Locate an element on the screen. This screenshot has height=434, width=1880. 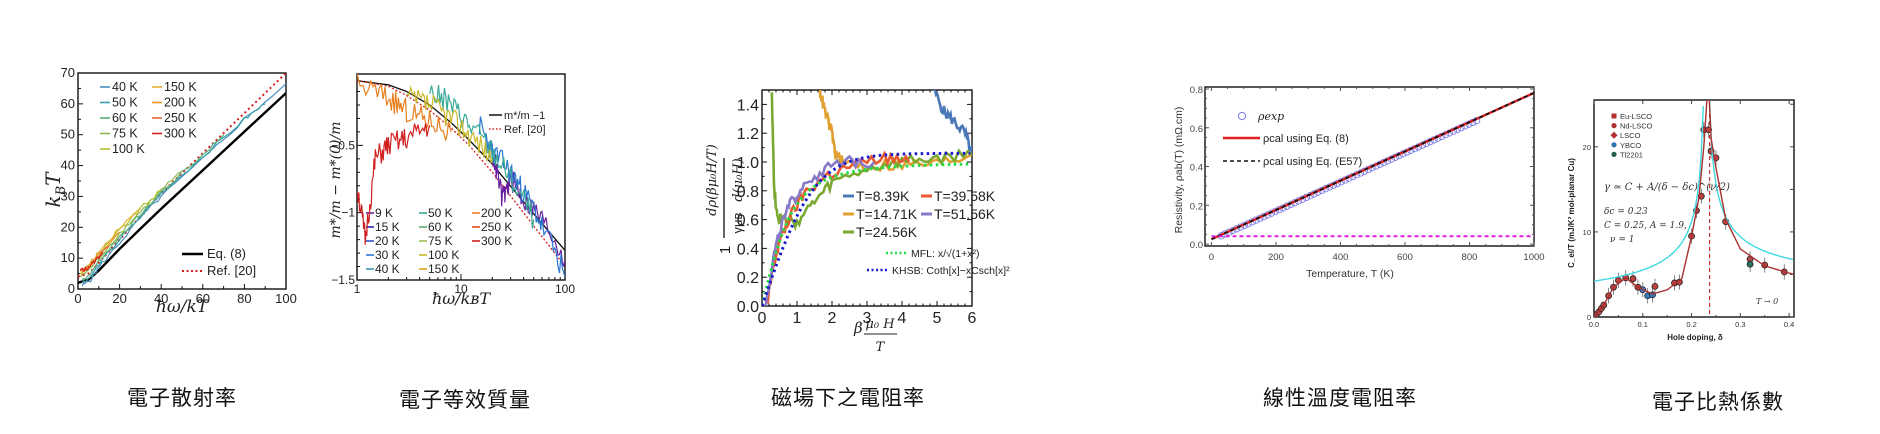
x-axis-label-num: μ₀ H is located at coordinates (880, 324).